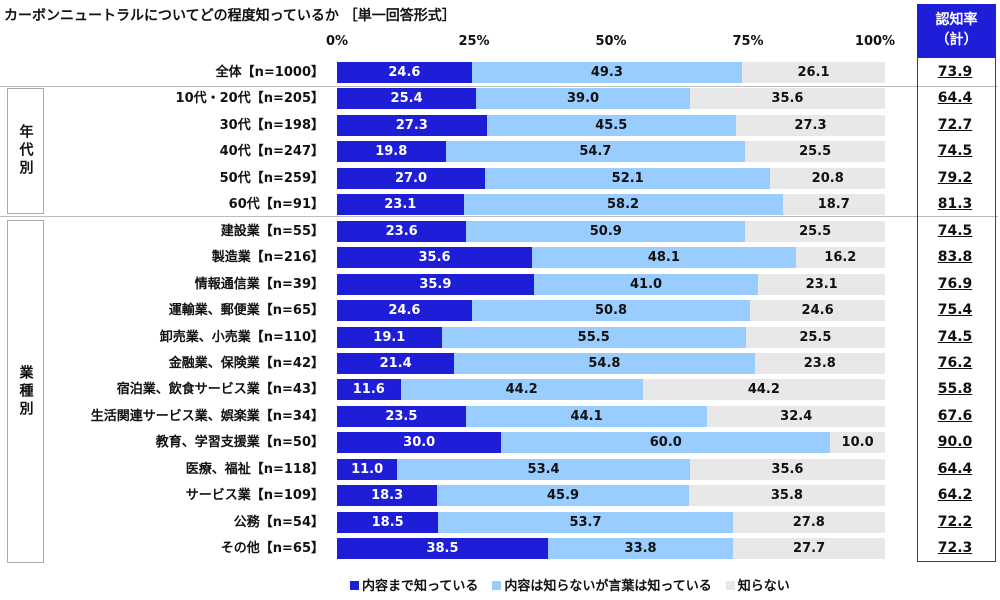  I want to click on data-label: 23.6, so click(401, 231).